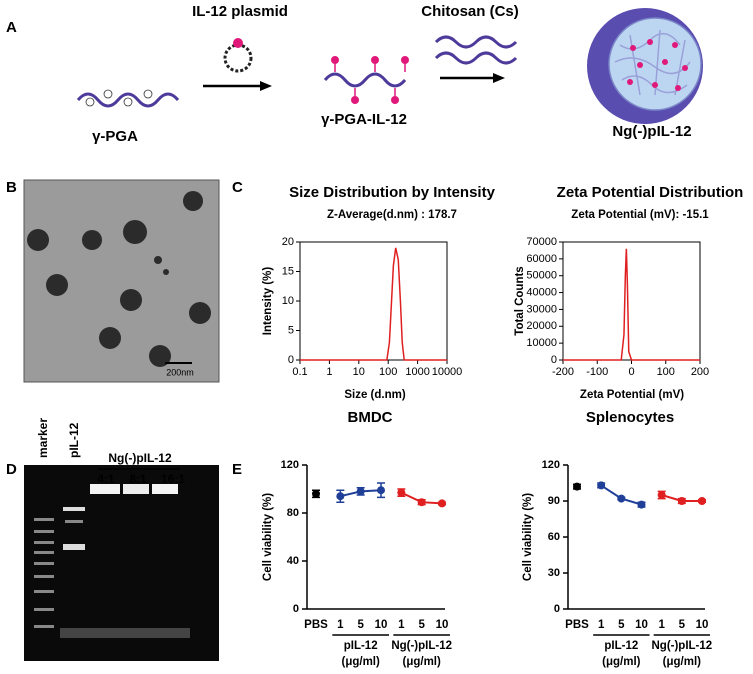 This screenshot has width=753, height=674. Describe the element at coordinates (370, 417) in the screenshot. I see `chart-title: BMDC` at that location.